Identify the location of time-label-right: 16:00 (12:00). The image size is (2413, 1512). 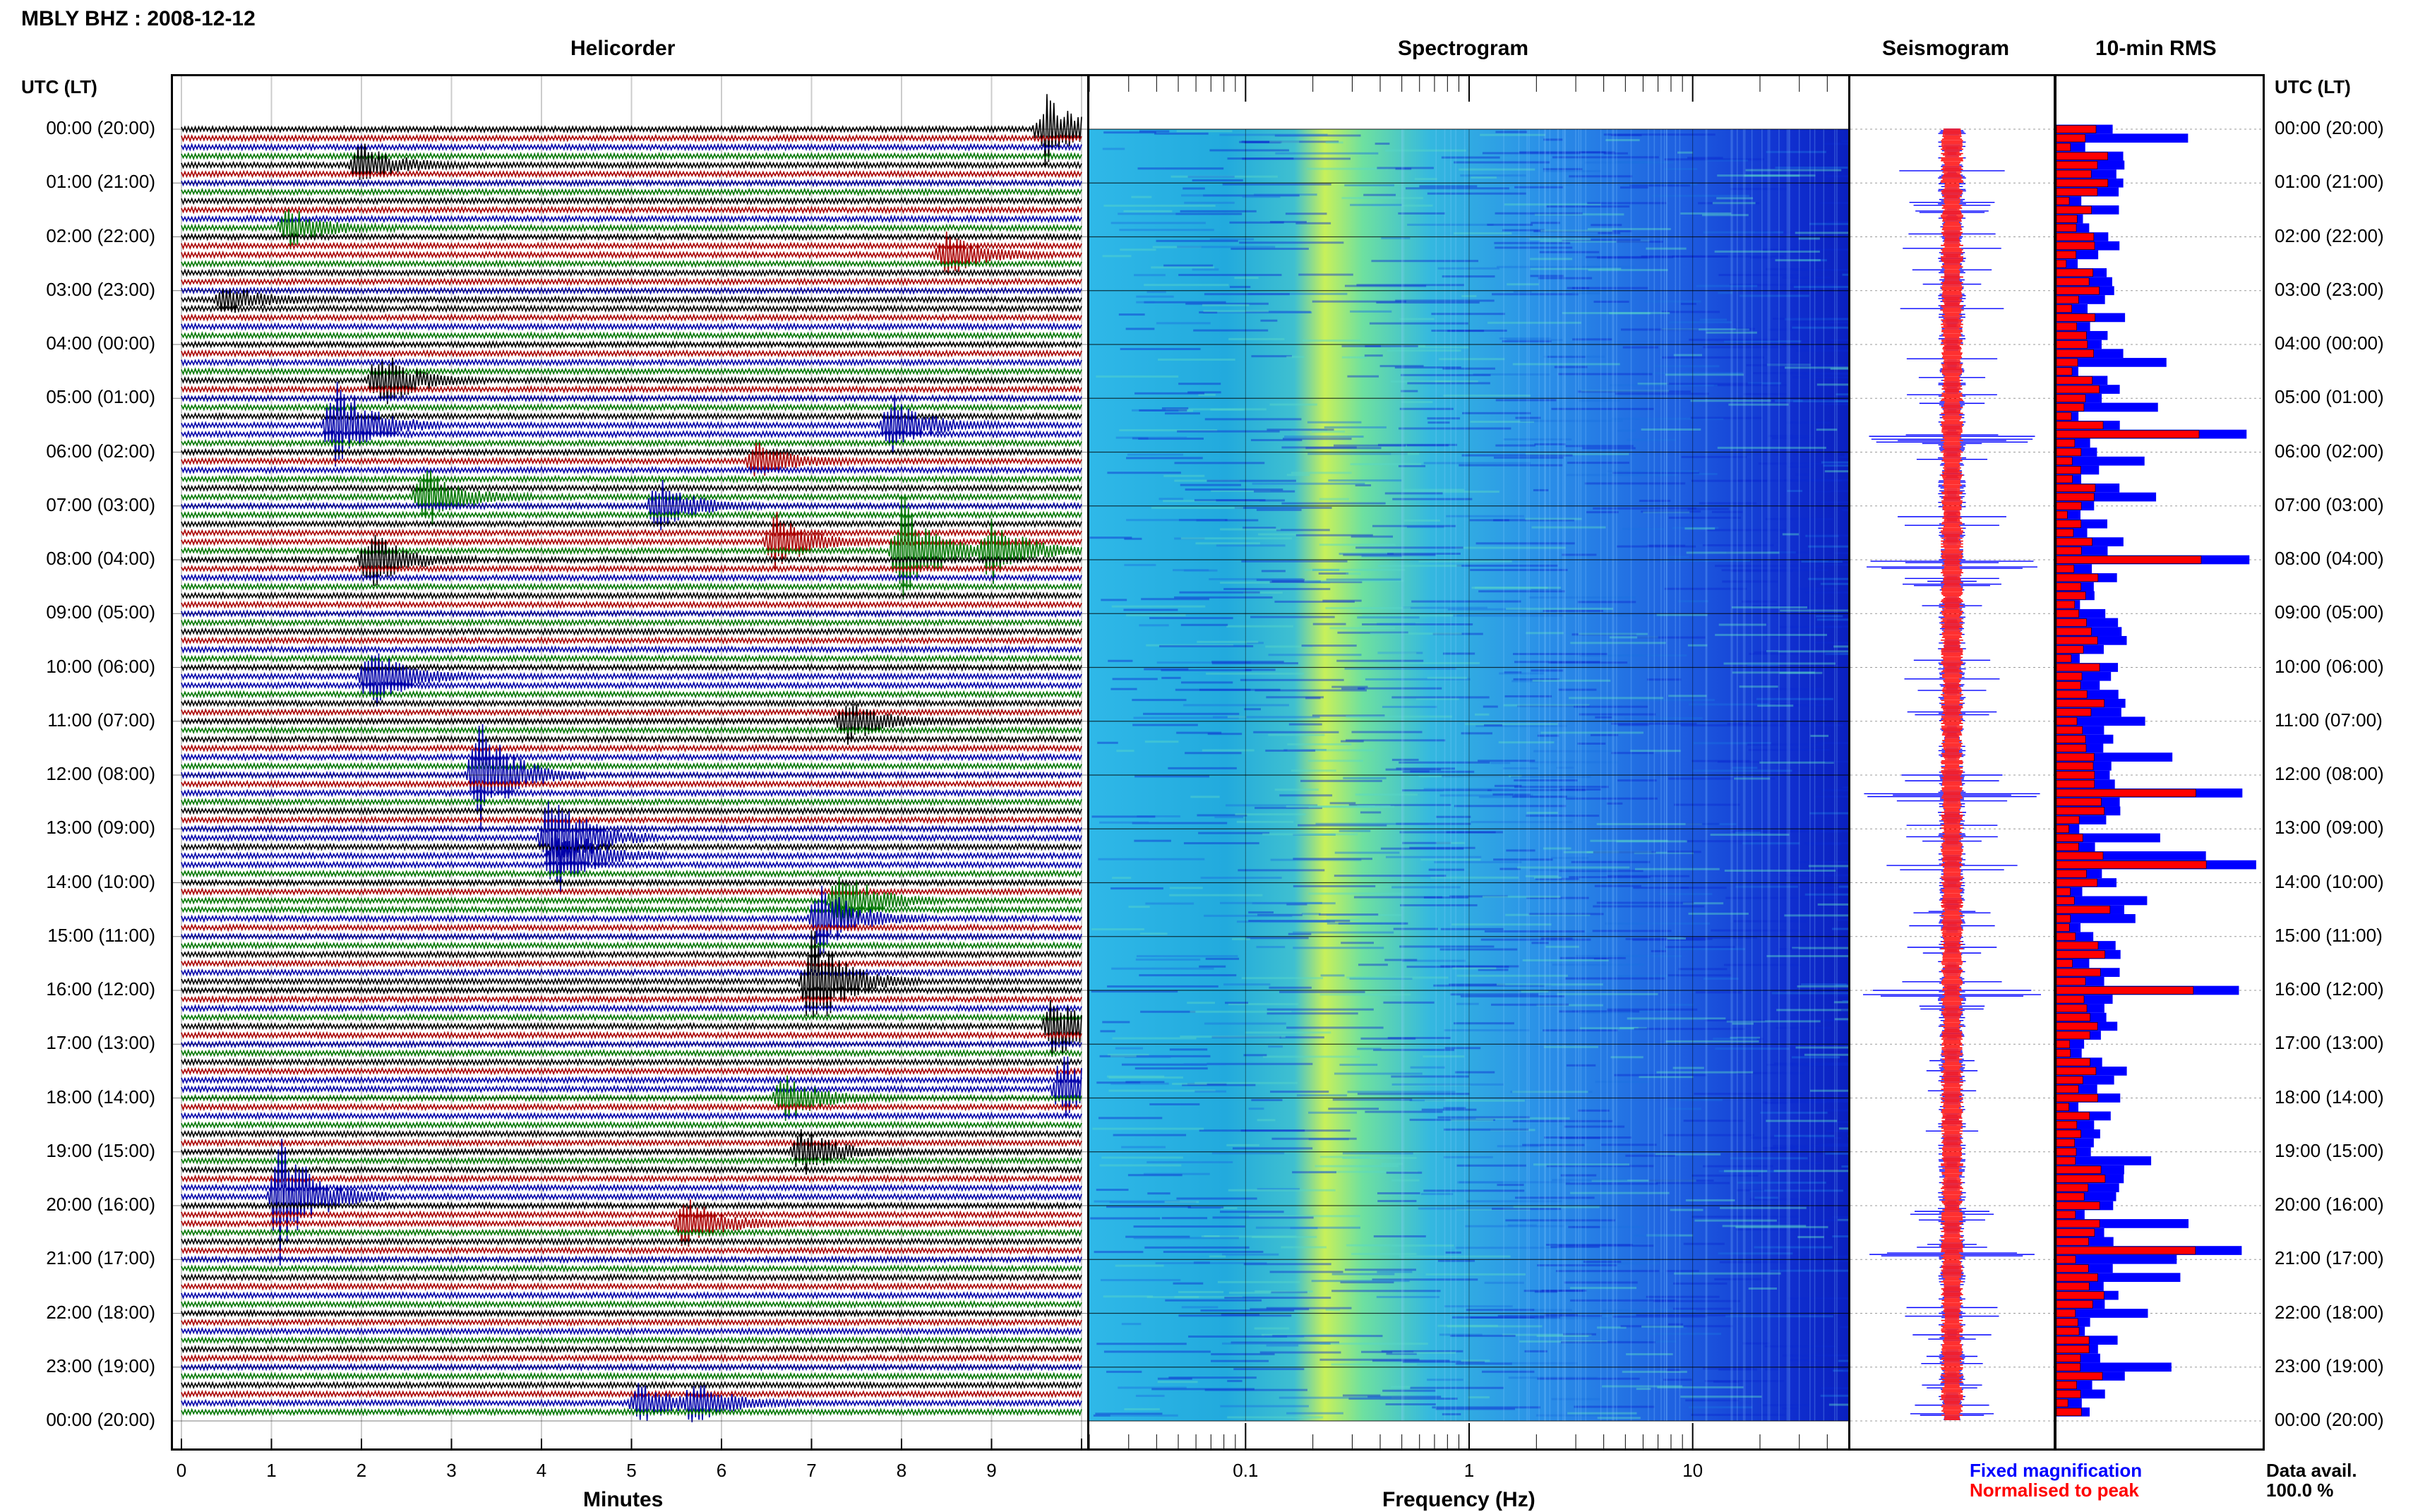
(2329, 989).